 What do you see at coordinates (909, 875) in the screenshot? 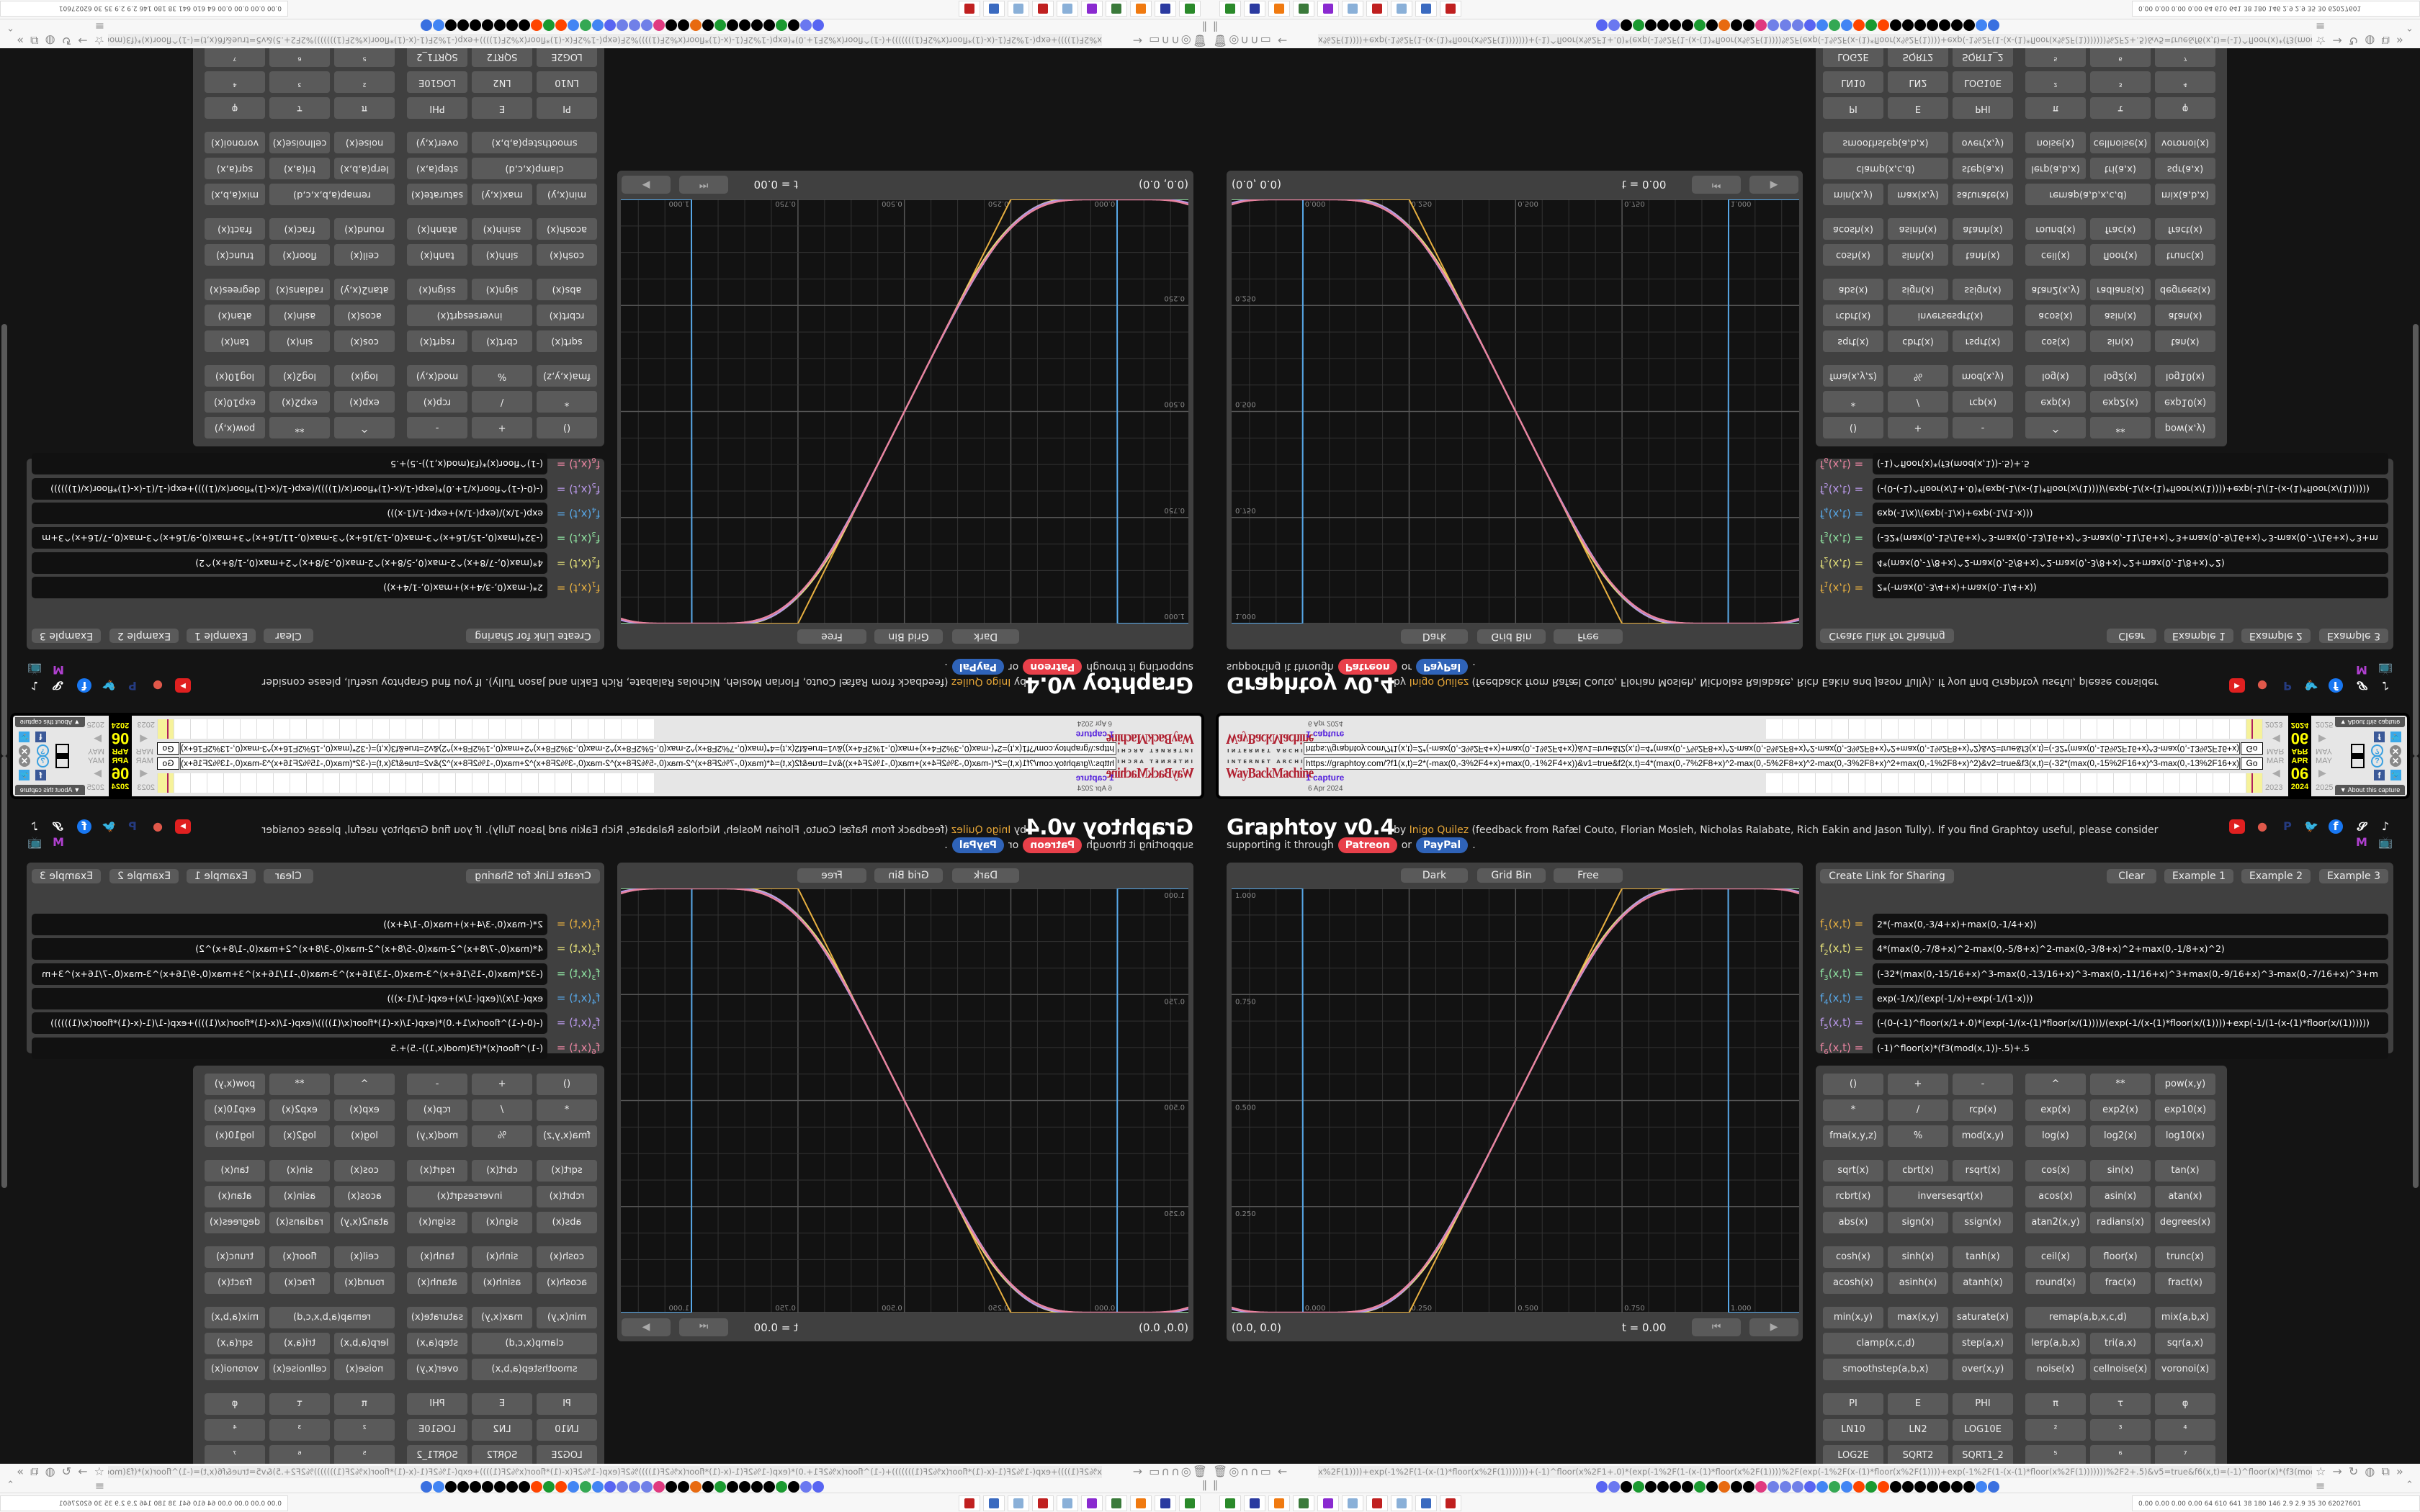
I see `grid-bin-button: Grid Bin` at bounding box center [909, 875].